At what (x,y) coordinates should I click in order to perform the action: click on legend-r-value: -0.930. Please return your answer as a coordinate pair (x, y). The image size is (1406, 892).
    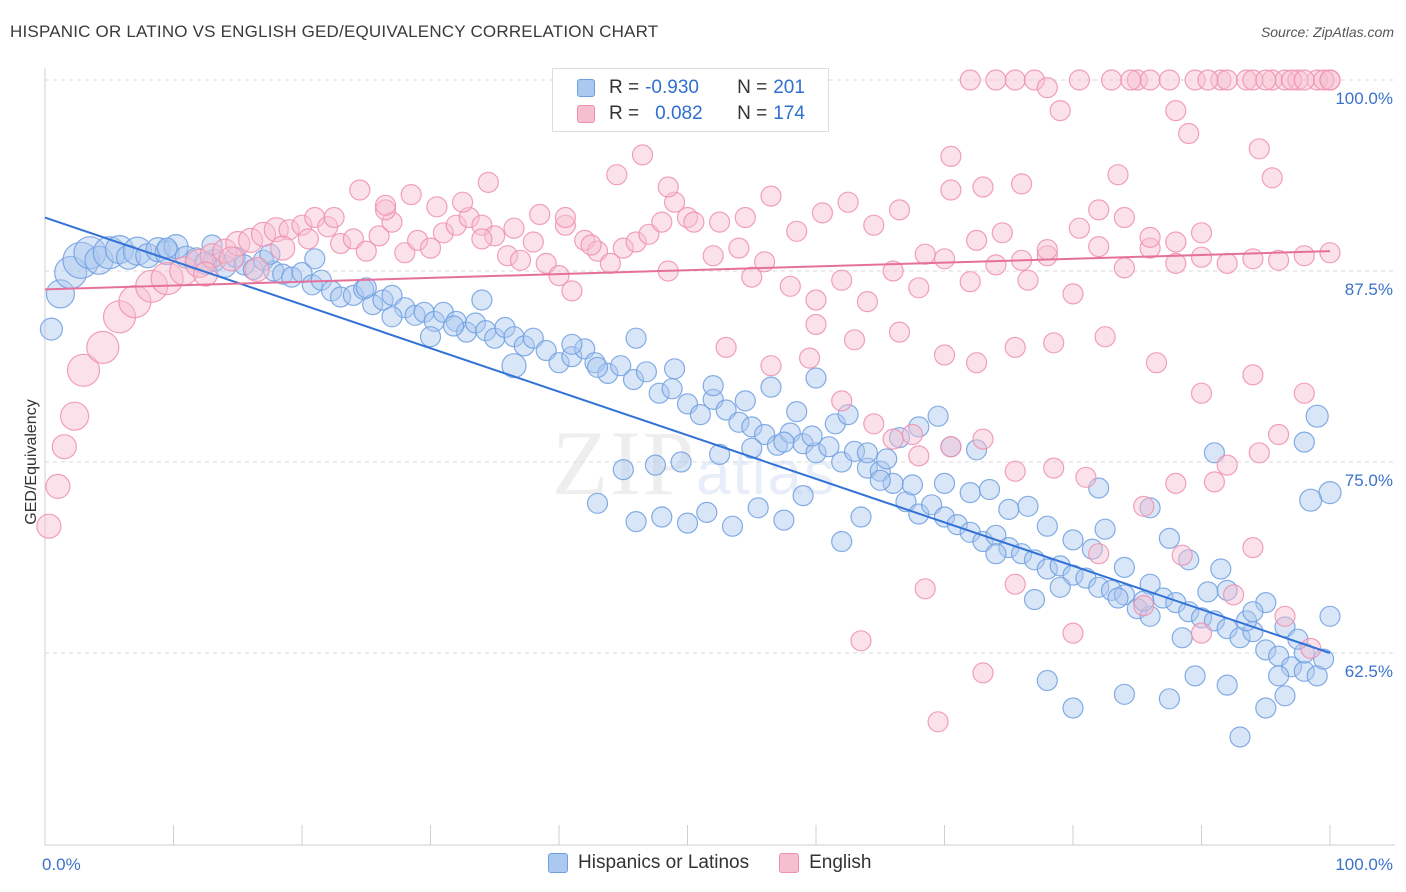
    Looking at the image, I should click on (672, 87).